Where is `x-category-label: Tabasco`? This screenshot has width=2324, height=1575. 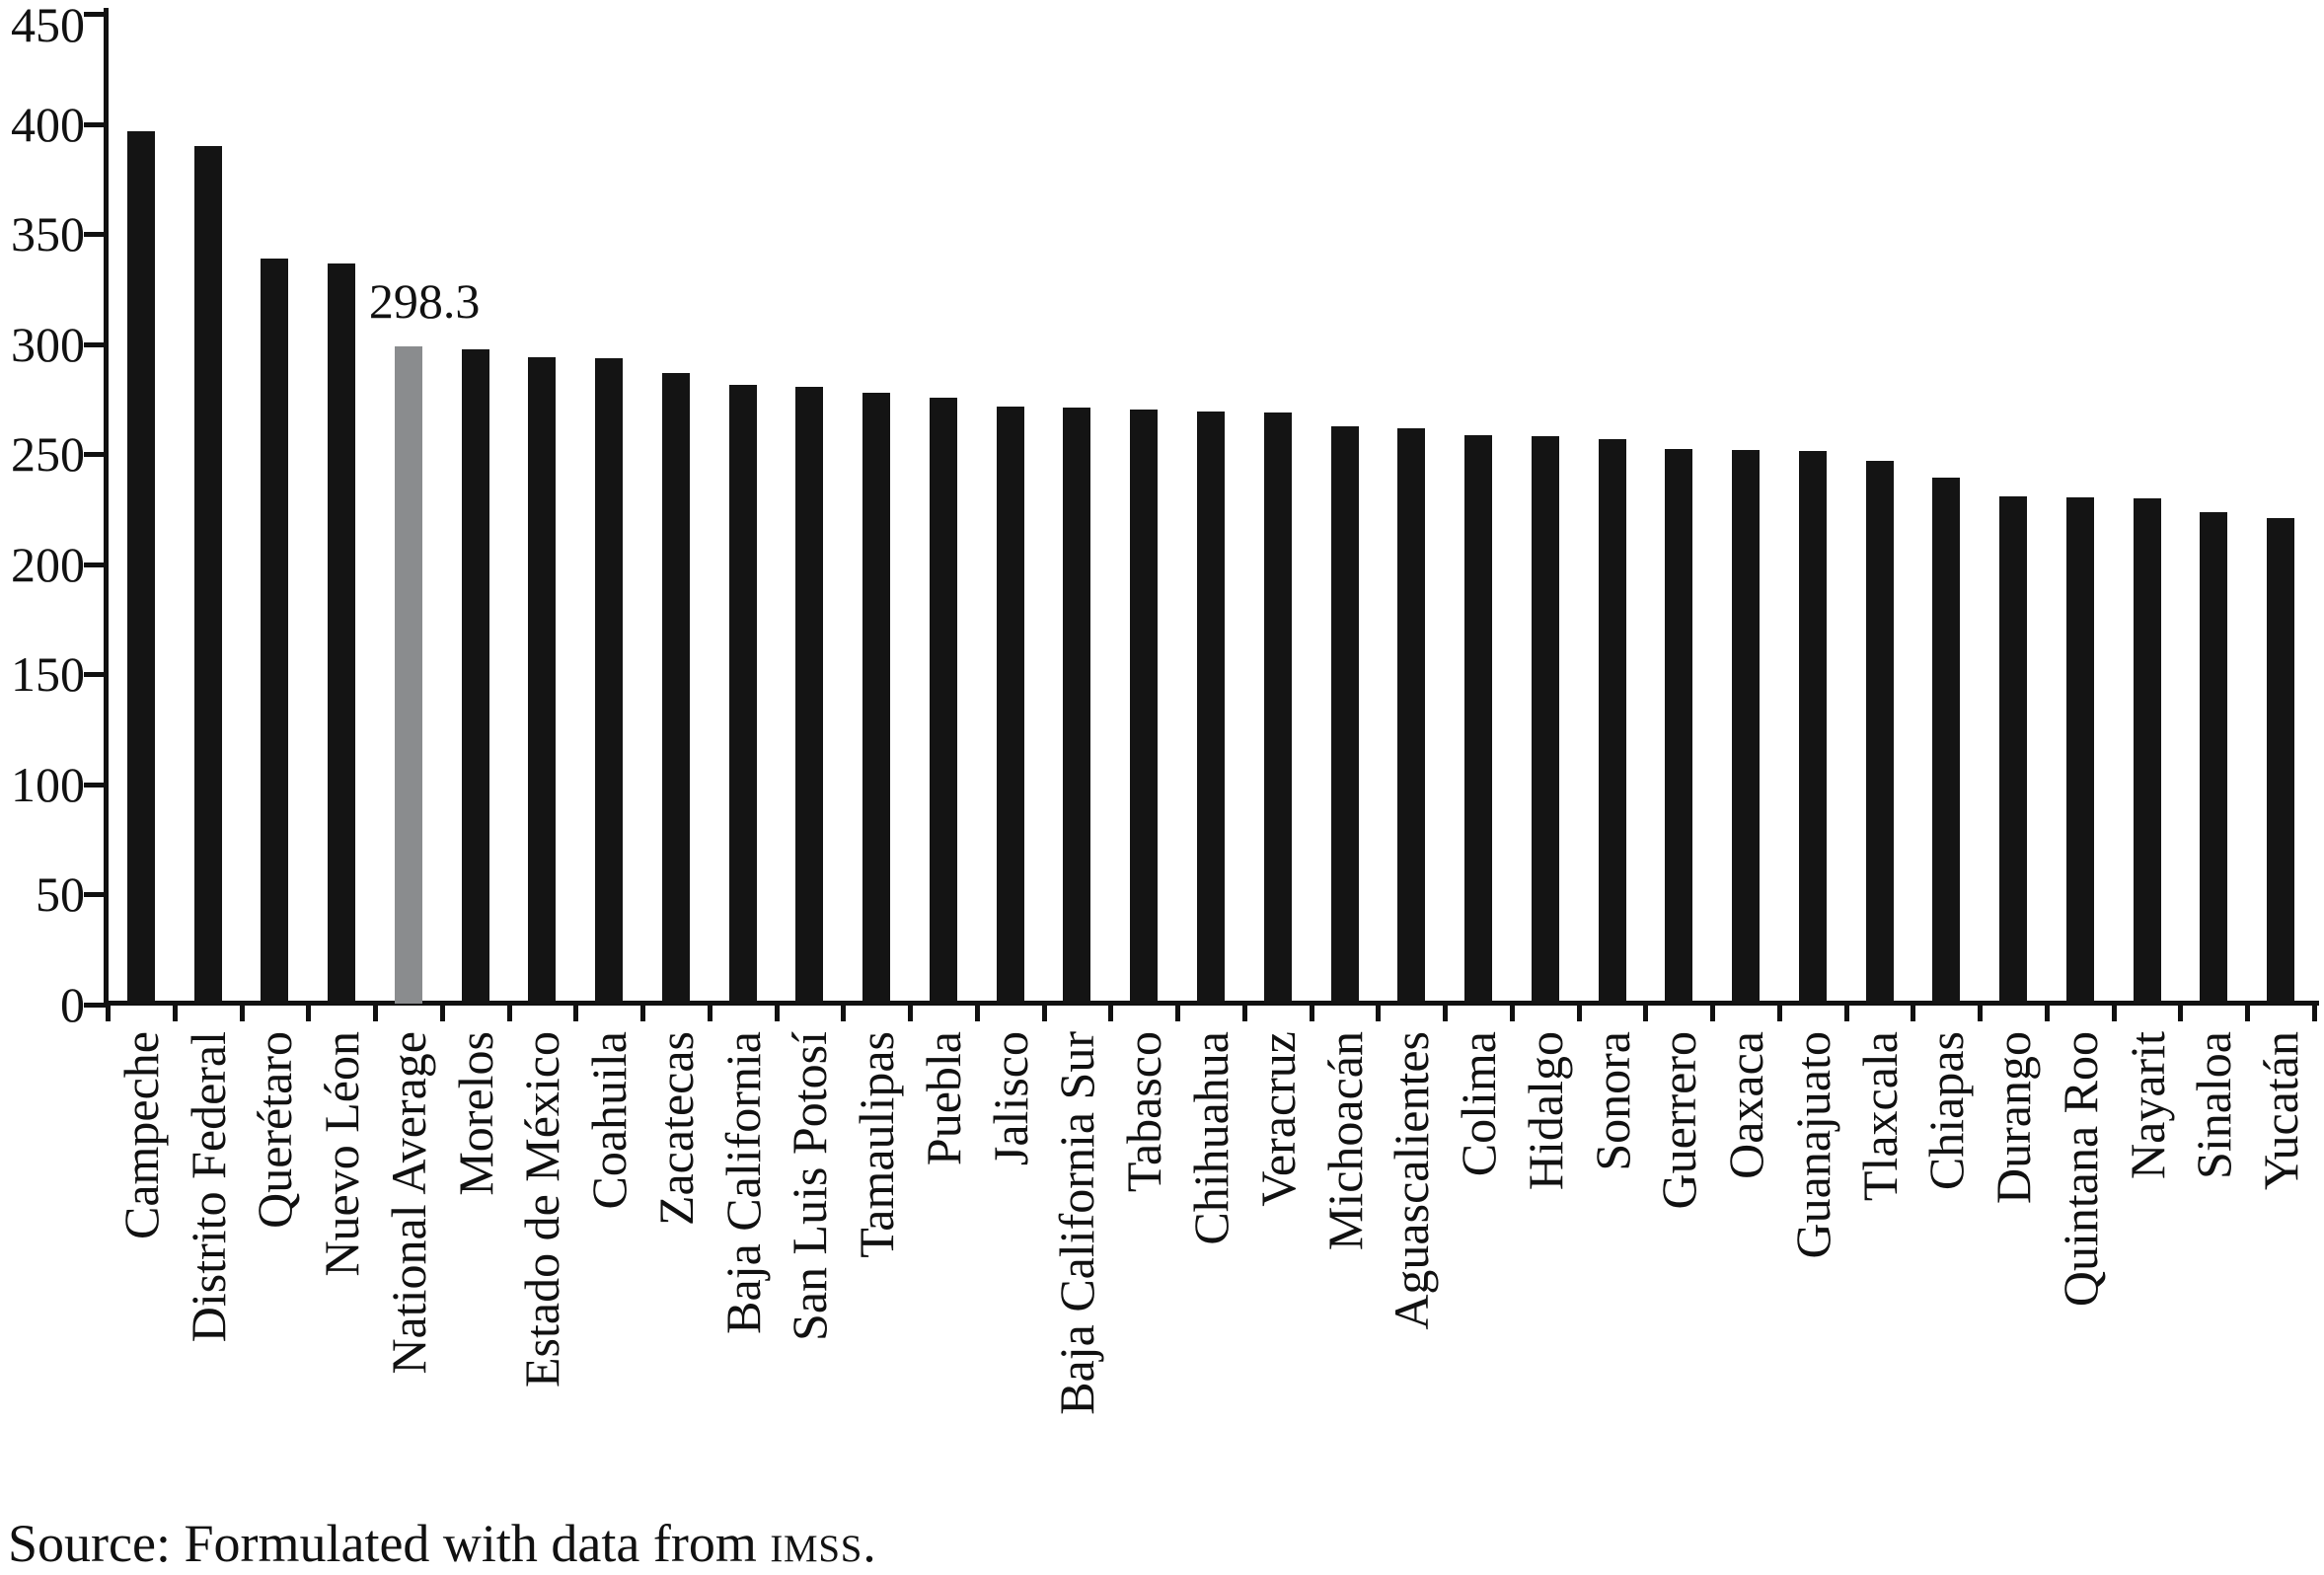 x-category-label: Tabasco is located at coordinates (1144, 1112).